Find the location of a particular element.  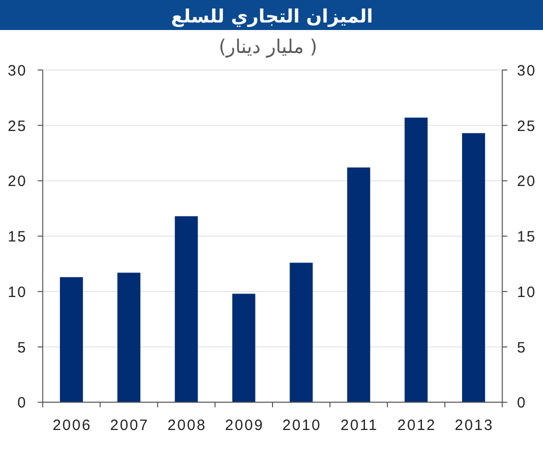

x-tick-label: 2012 is located at coordinates (416, 425).